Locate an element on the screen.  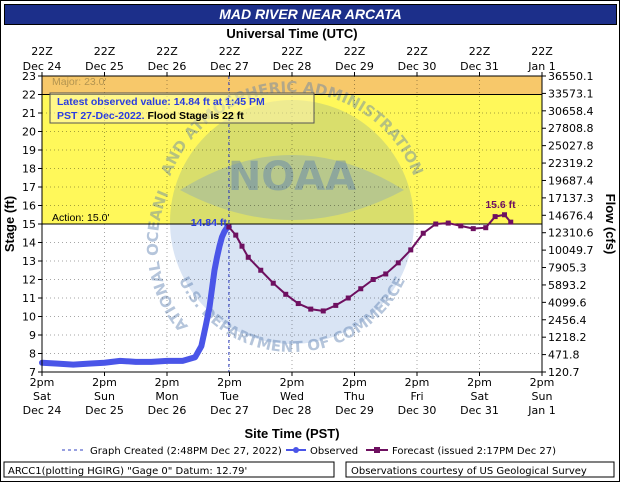
y-tick-label: 22 is located at coordinates (29, 95).